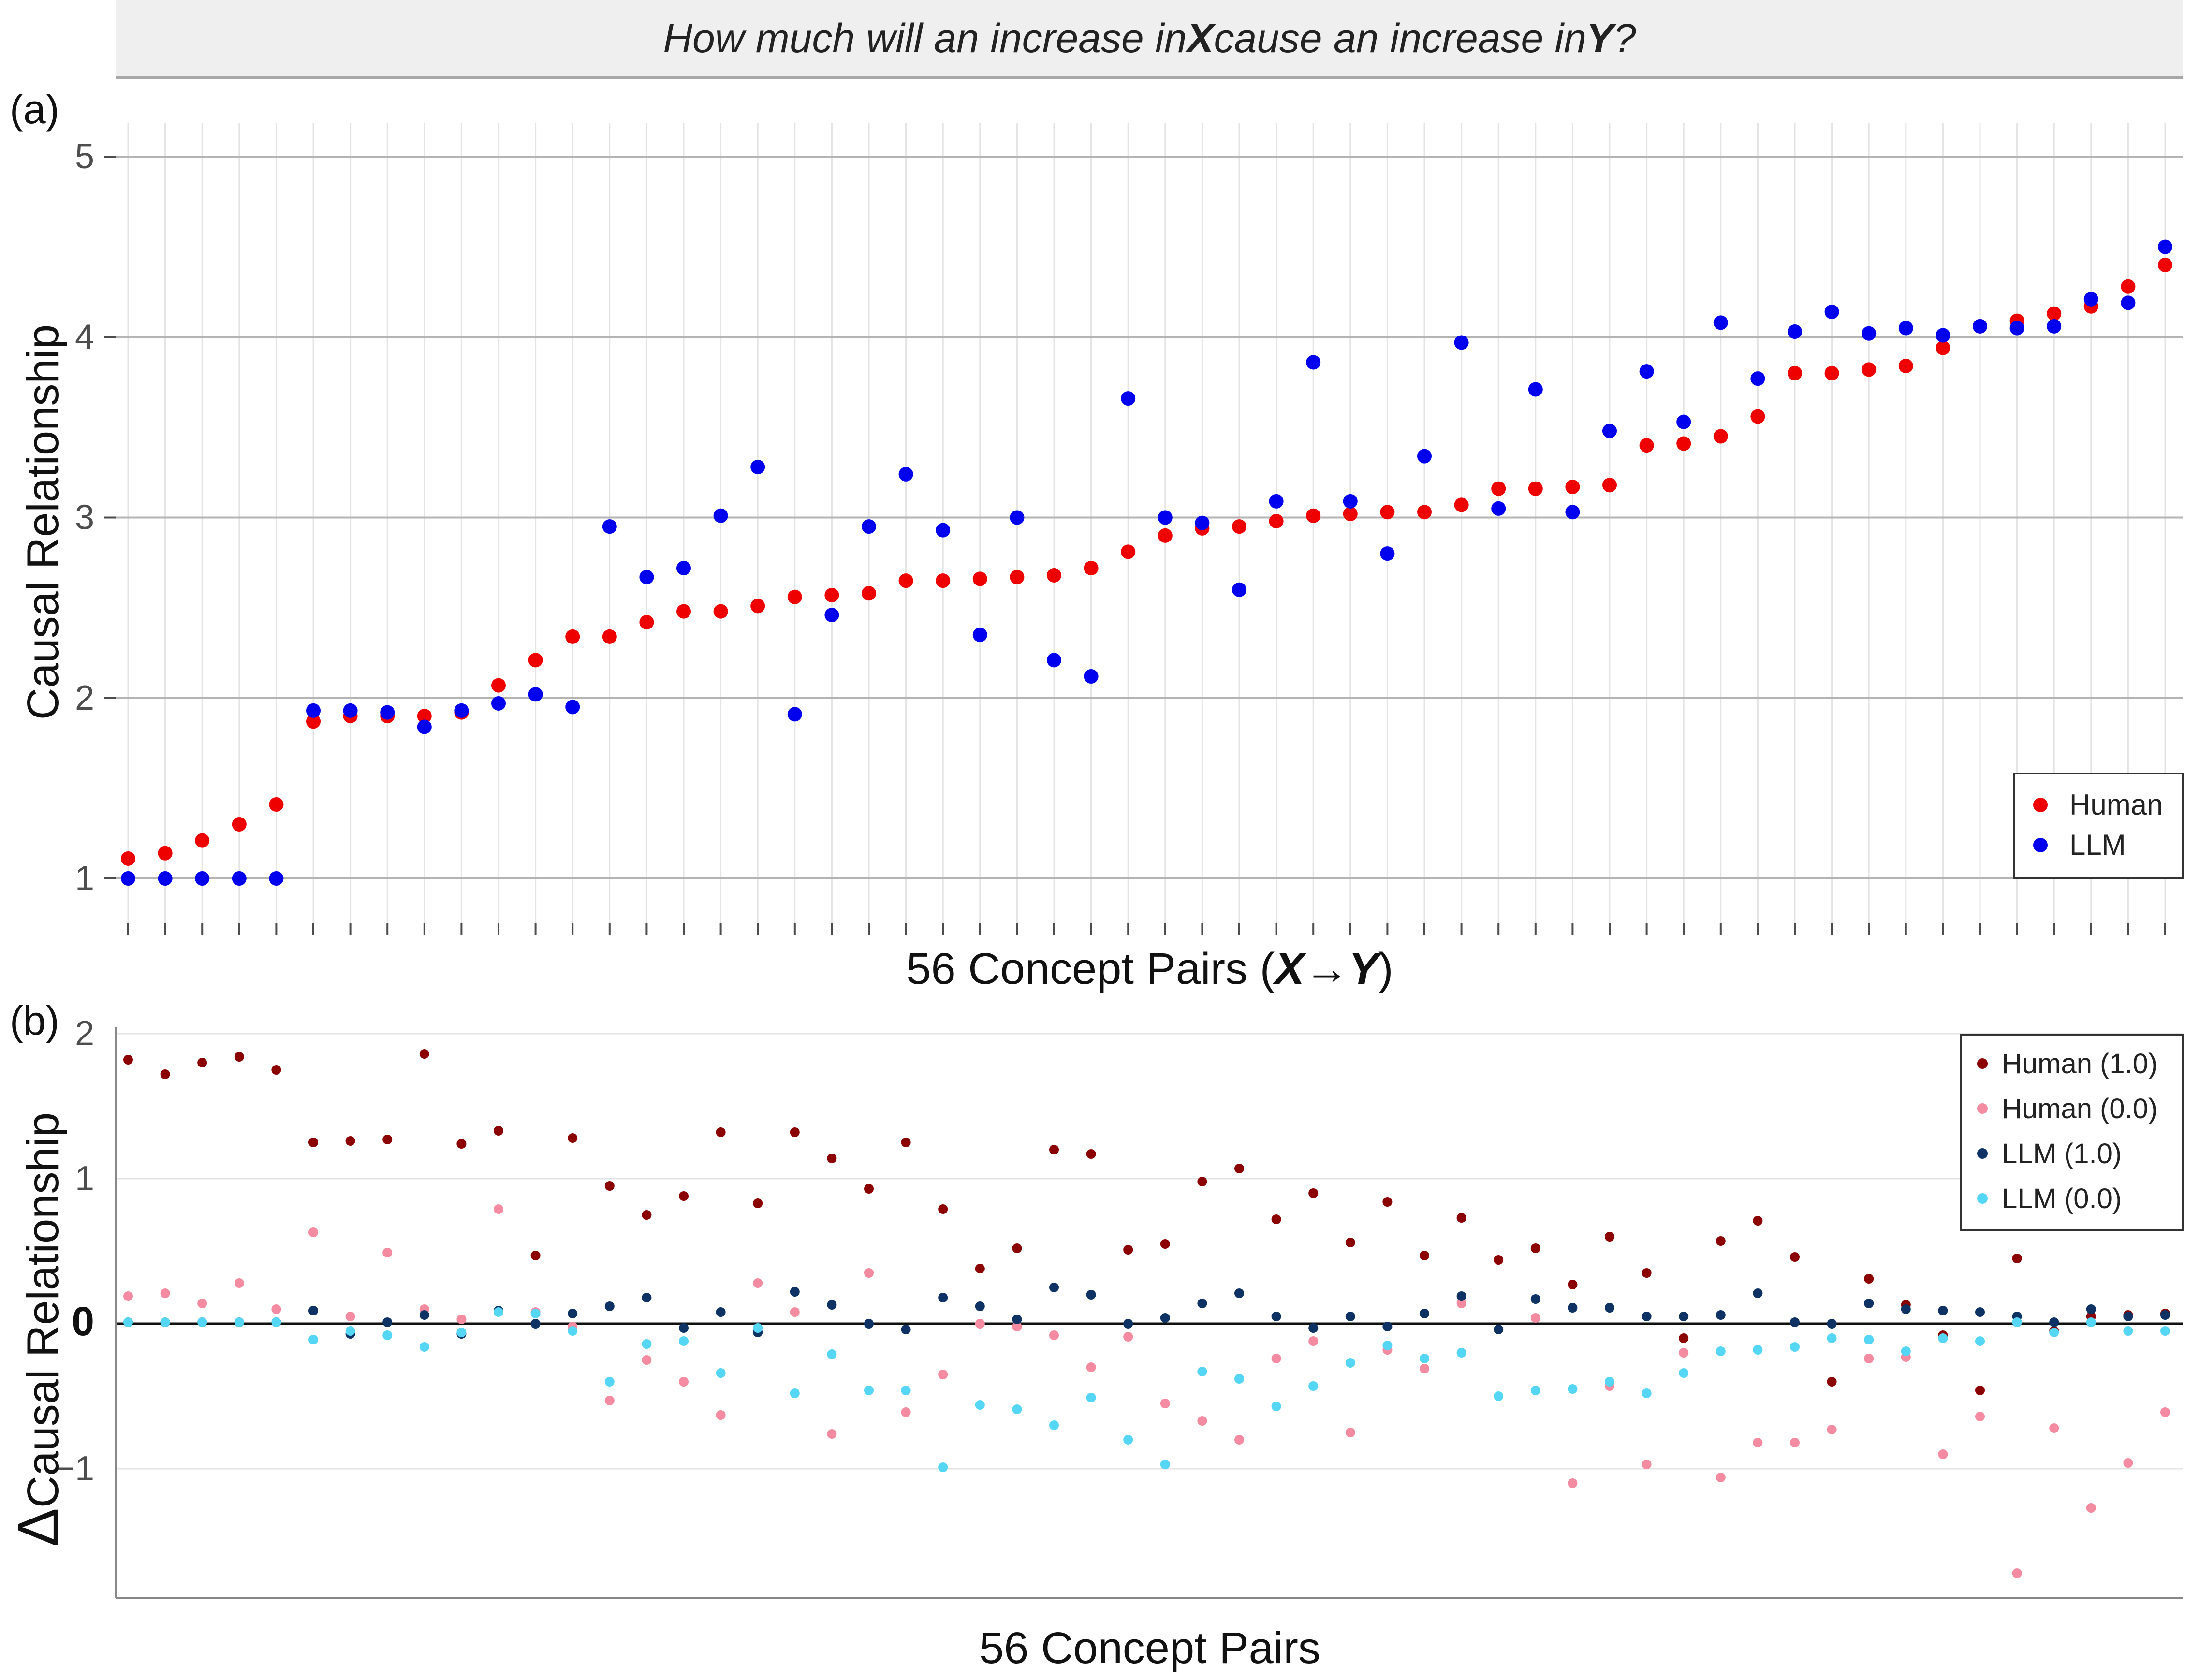  What do you see at coordinates (1982, 1153) in the screenshot?
I see `legend-marker-b` at bounding box center [1982, 1153].